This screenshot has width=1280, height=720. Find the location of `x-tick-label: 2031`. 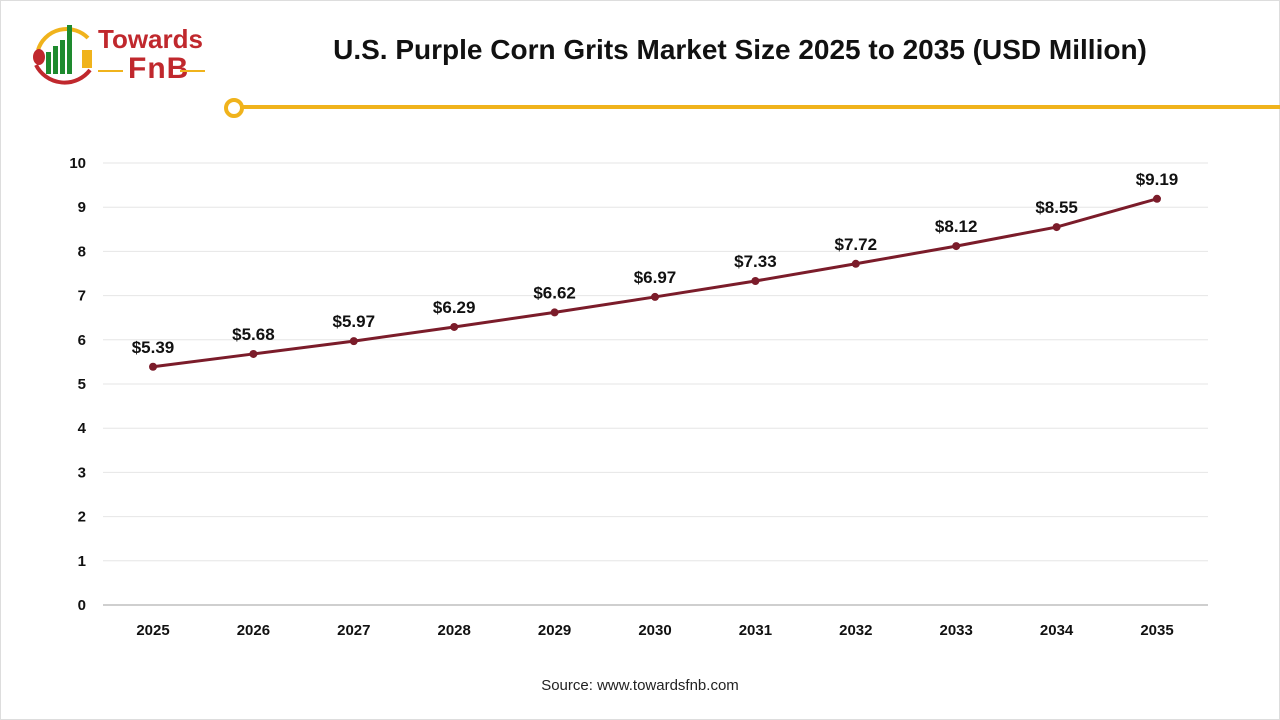

x-tick-label: 2031 is located at coordinates (755, 630).